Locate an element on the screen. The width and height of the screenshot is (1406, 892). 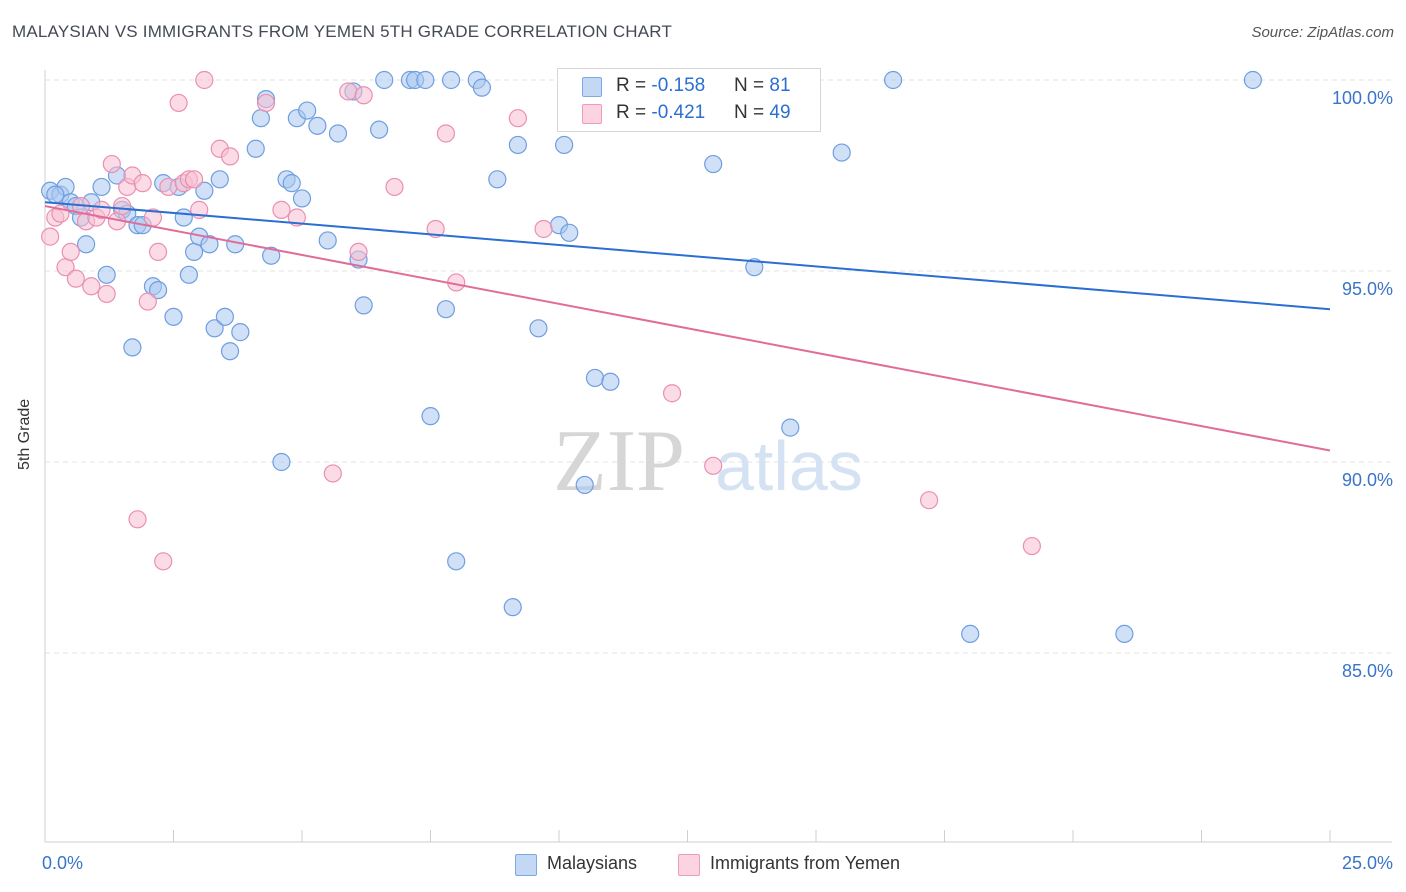
watermark-atlas: atlas is located at coordinates (789, 466).